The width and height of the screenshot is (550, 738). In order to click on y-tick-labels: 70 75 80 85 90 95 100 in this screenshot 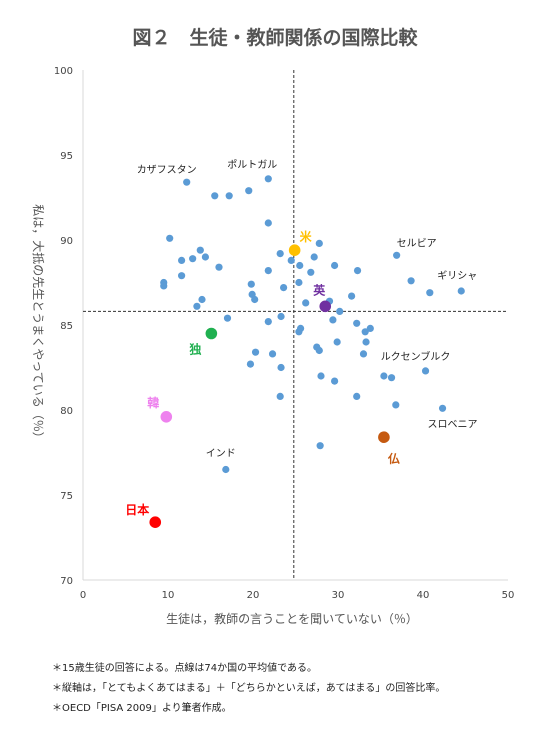, I will do `click(63, 326)`.